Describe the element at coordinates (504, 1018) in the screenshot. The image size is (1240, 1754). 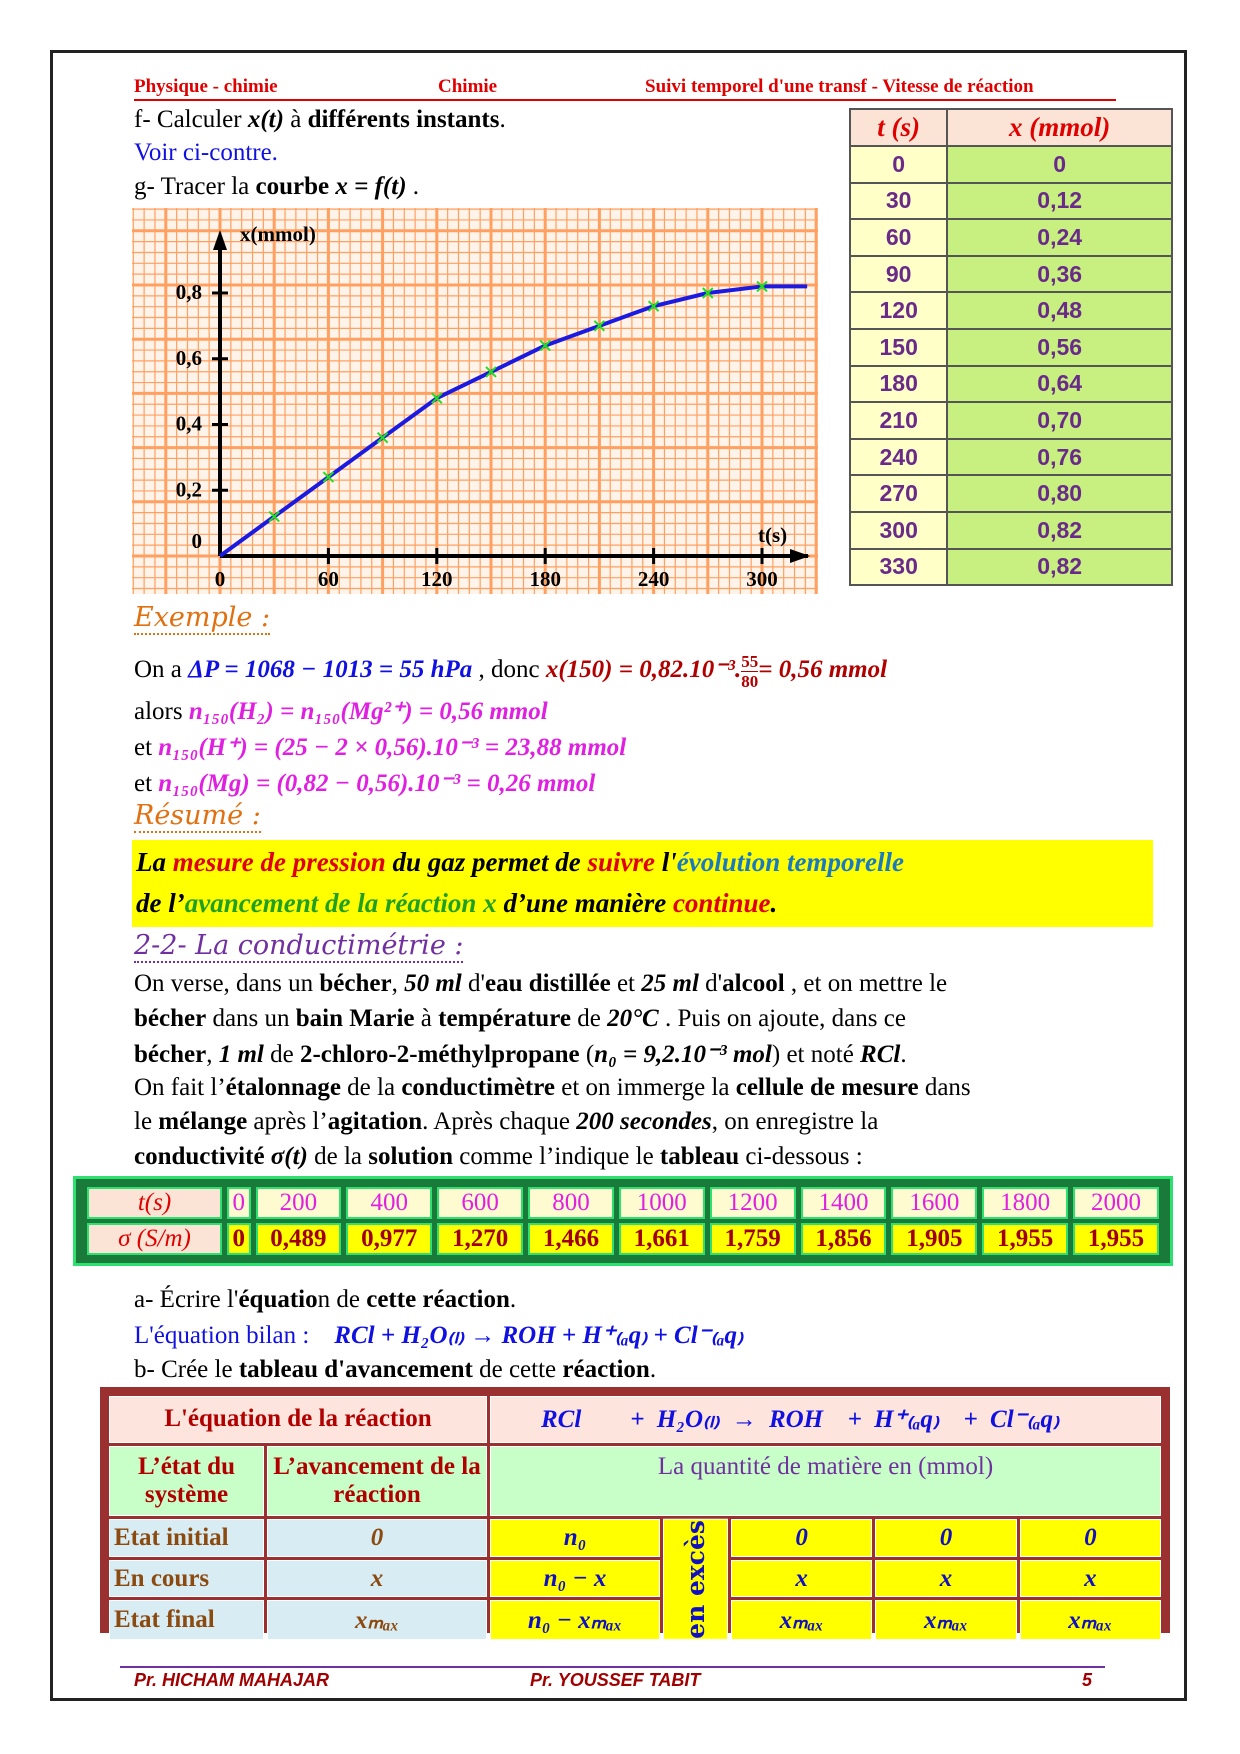
I see `bold-text: température` at that location.